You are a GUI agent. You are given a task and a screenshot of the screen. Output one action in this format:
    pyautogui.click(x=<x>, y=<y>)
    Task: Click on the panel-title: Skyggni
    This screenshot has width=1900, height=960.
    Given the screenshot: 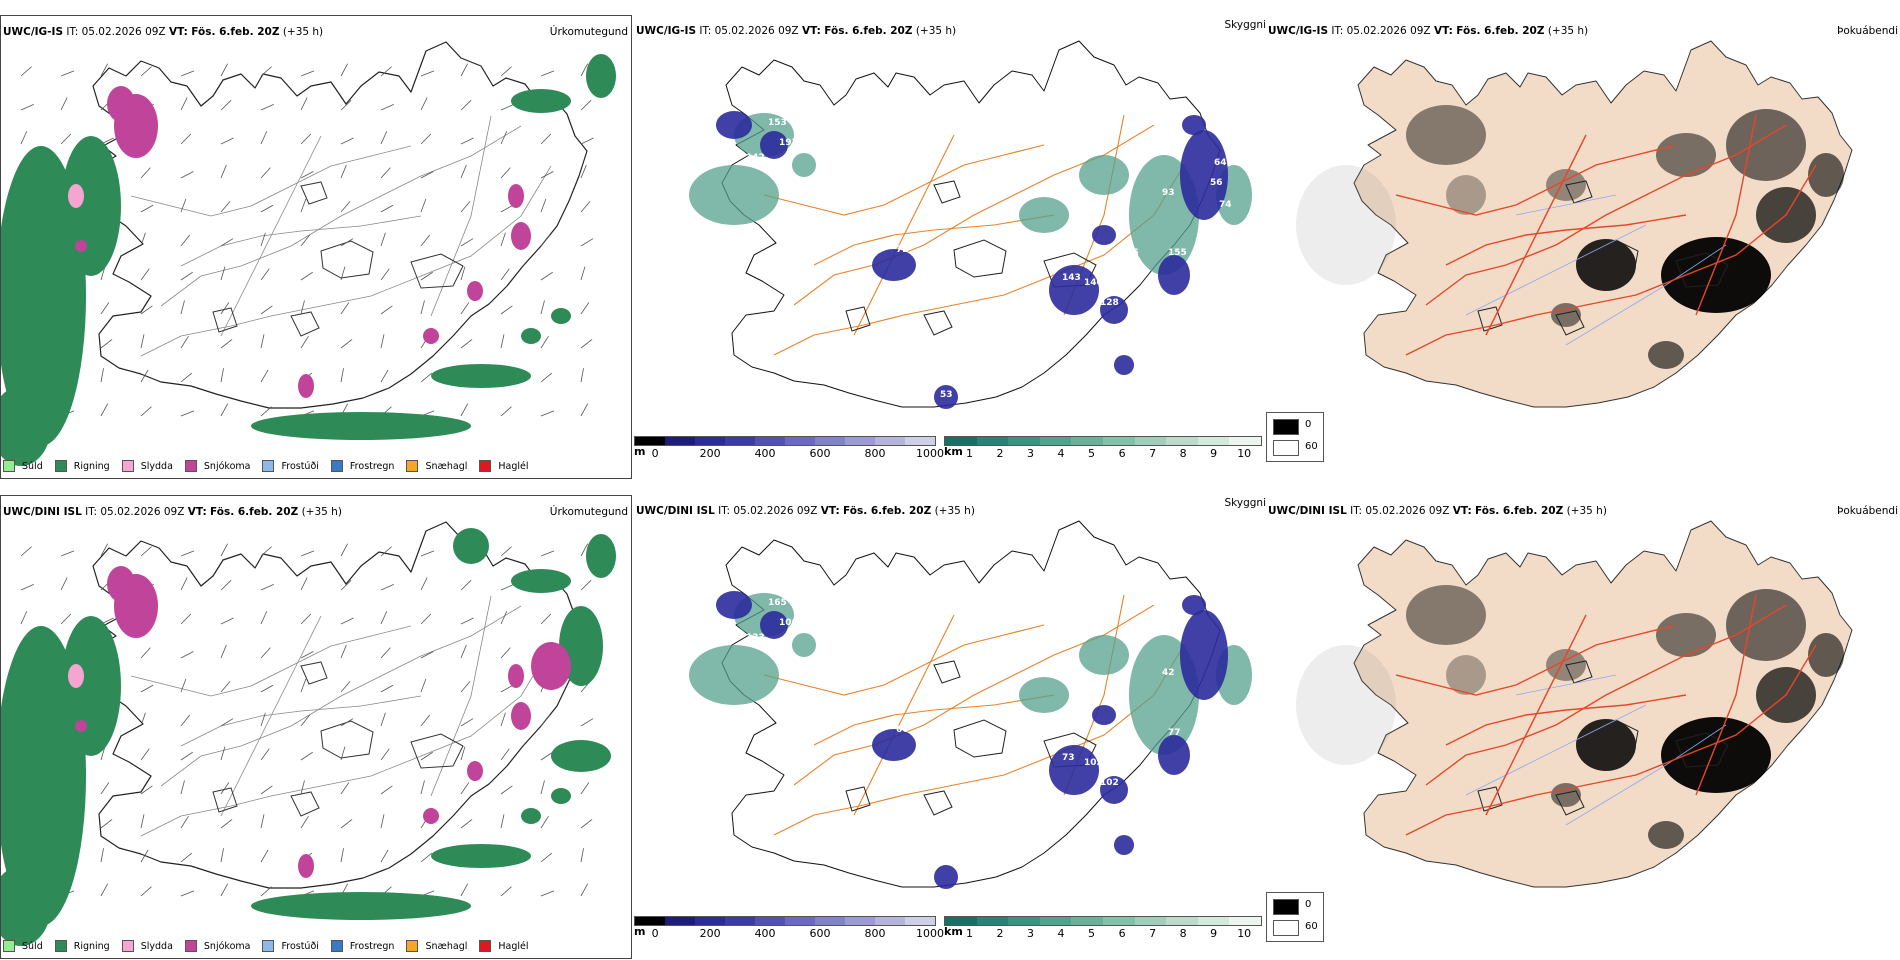 What is the action you would take?
    pyautogui.click(x=1245, y=503)
    